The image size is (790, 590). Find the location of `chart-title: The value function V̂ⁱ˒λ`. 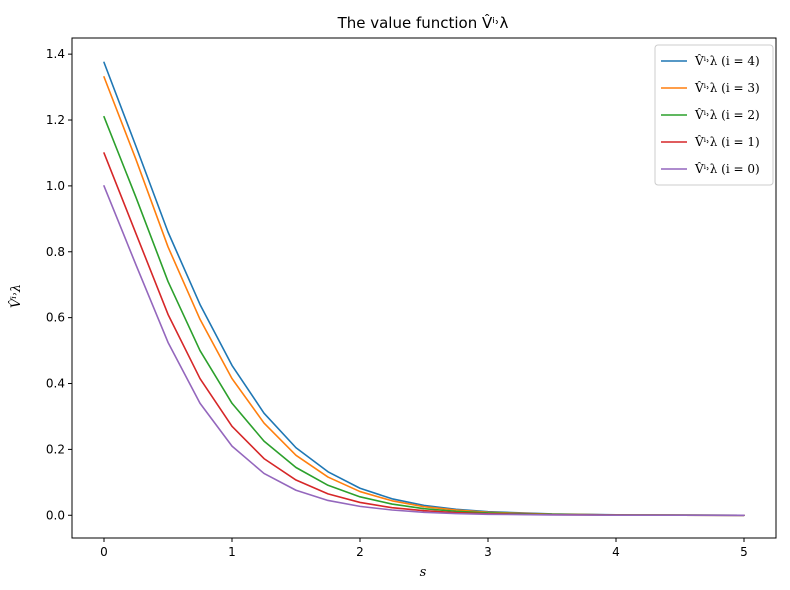

chart-title: The value function V̂ⁱ˒λ is located at coordinates (423, 22).